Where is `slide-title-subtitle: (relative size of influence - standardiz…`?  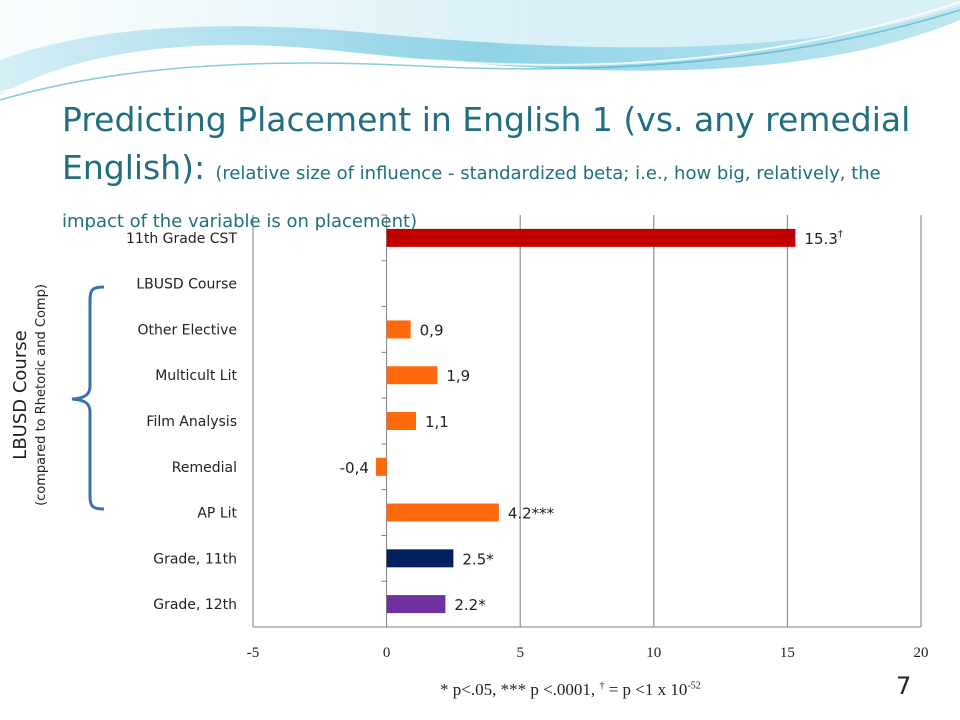
slide-title-subtitle: (relative size of influence - standardiz… is located at coordinates (471, 197).